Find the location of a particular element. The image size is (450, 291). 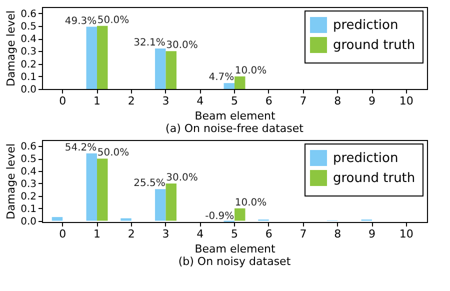

data-label: 25.5% is located at coordinates (150, 184).